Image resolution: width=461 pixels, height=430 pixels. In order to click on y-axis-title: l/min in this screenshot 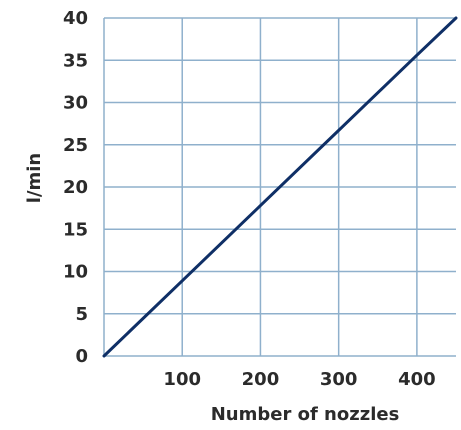, I will do `click(34, 178)`.